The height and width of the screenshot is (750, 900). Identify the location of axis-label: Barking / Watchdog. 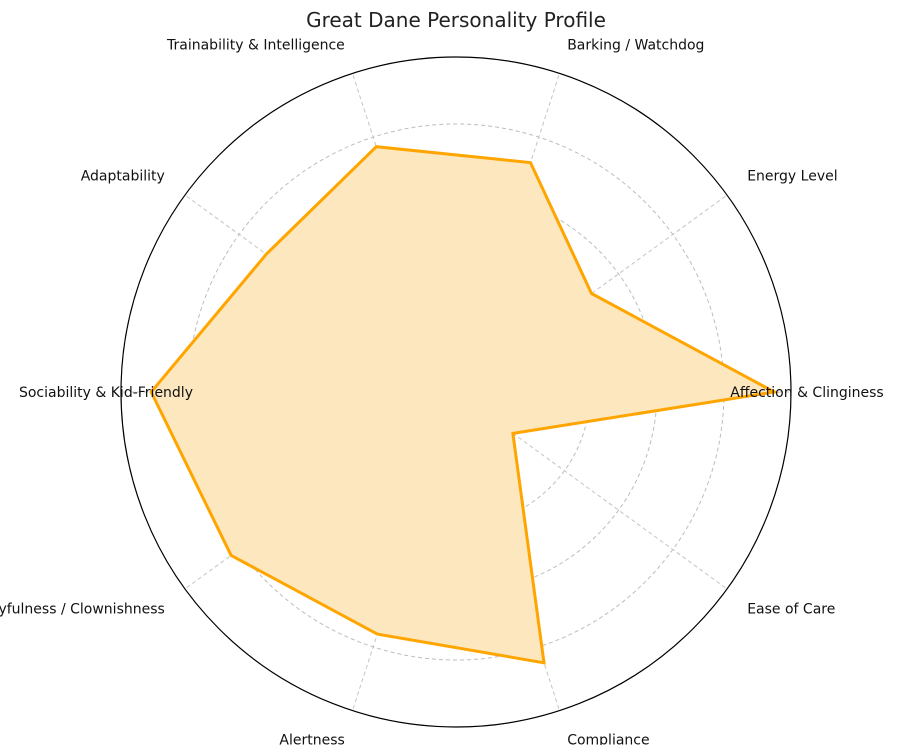
(635, 46).